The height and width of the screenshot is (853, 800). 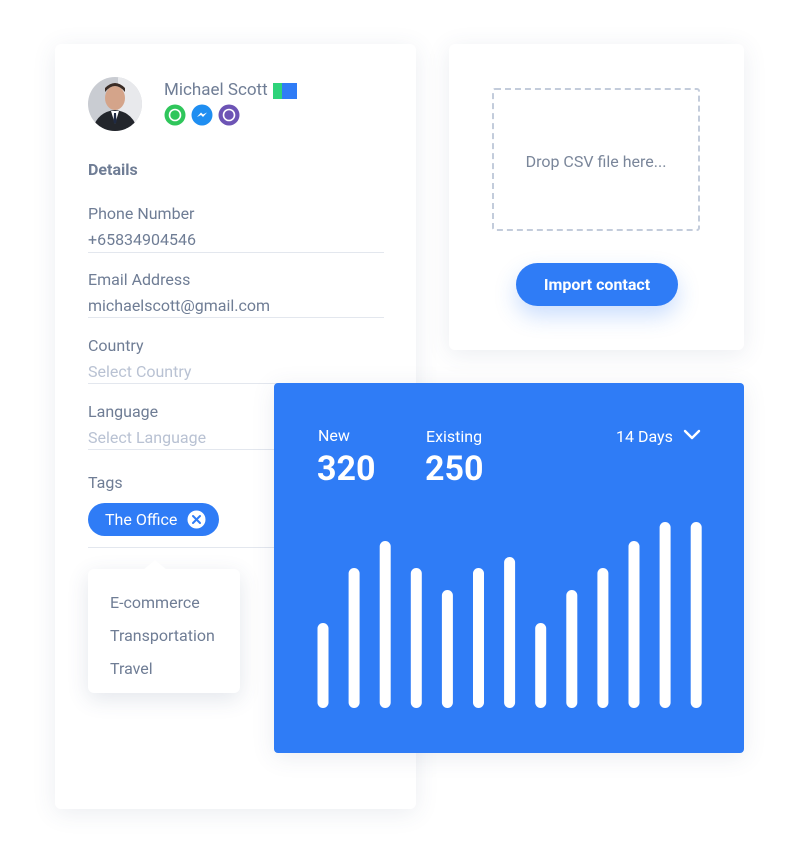 What do you see at coordinates (113, 169) in the screenshot?
I see `section-title: Details` at bounding box center [113, 169].